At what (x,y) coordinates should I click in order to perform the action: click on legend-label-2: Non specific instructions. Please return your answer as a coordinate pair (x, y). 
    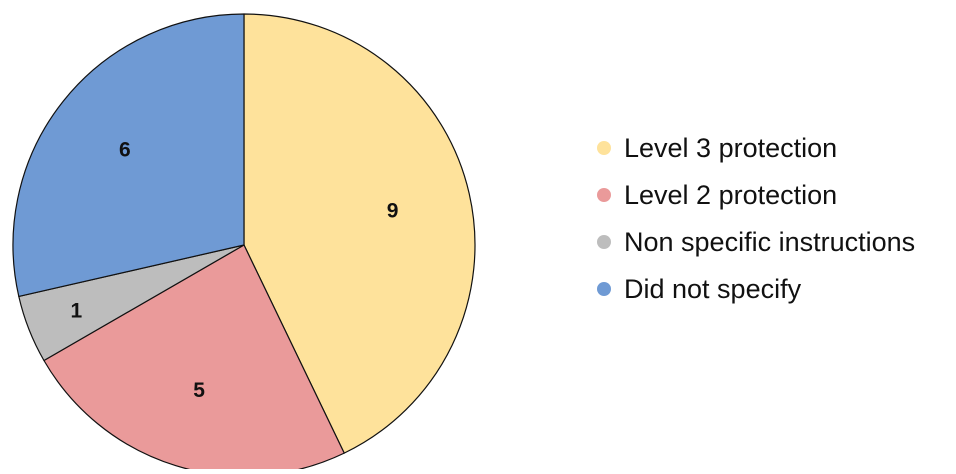
    Looking at the image, I should click on (769, 242).